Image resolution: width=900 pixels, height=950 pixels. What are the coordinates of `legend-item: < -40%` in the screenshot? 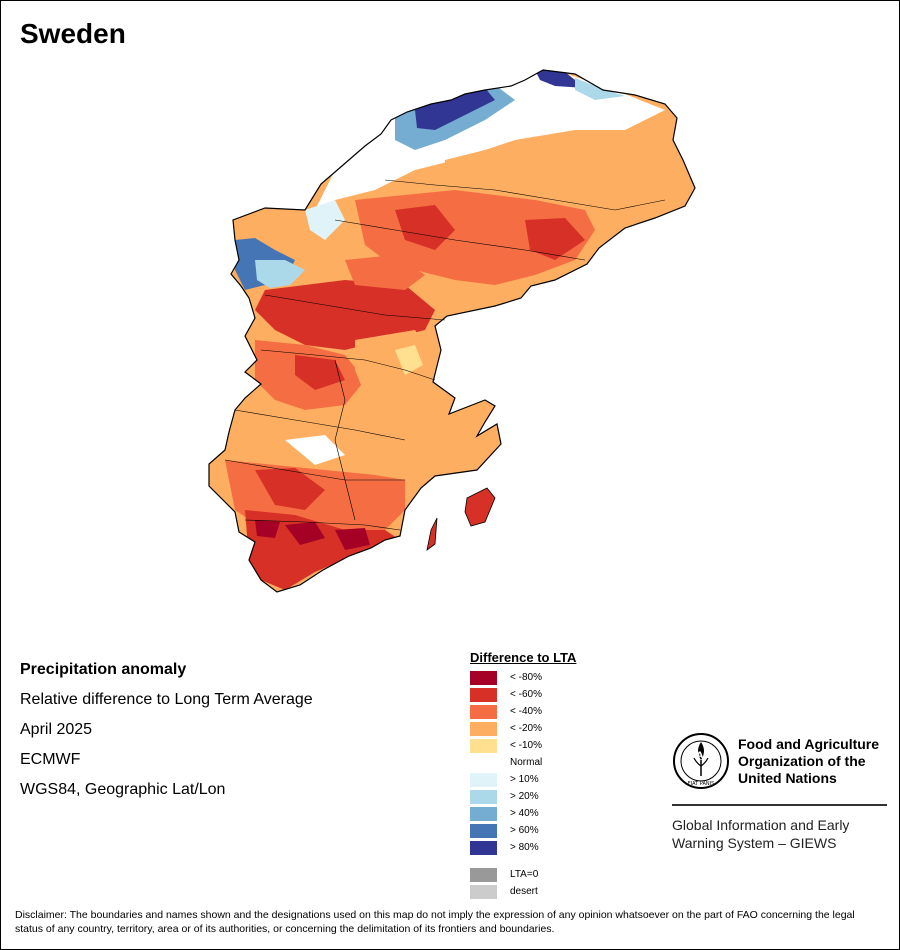 It's located at (523, 711).